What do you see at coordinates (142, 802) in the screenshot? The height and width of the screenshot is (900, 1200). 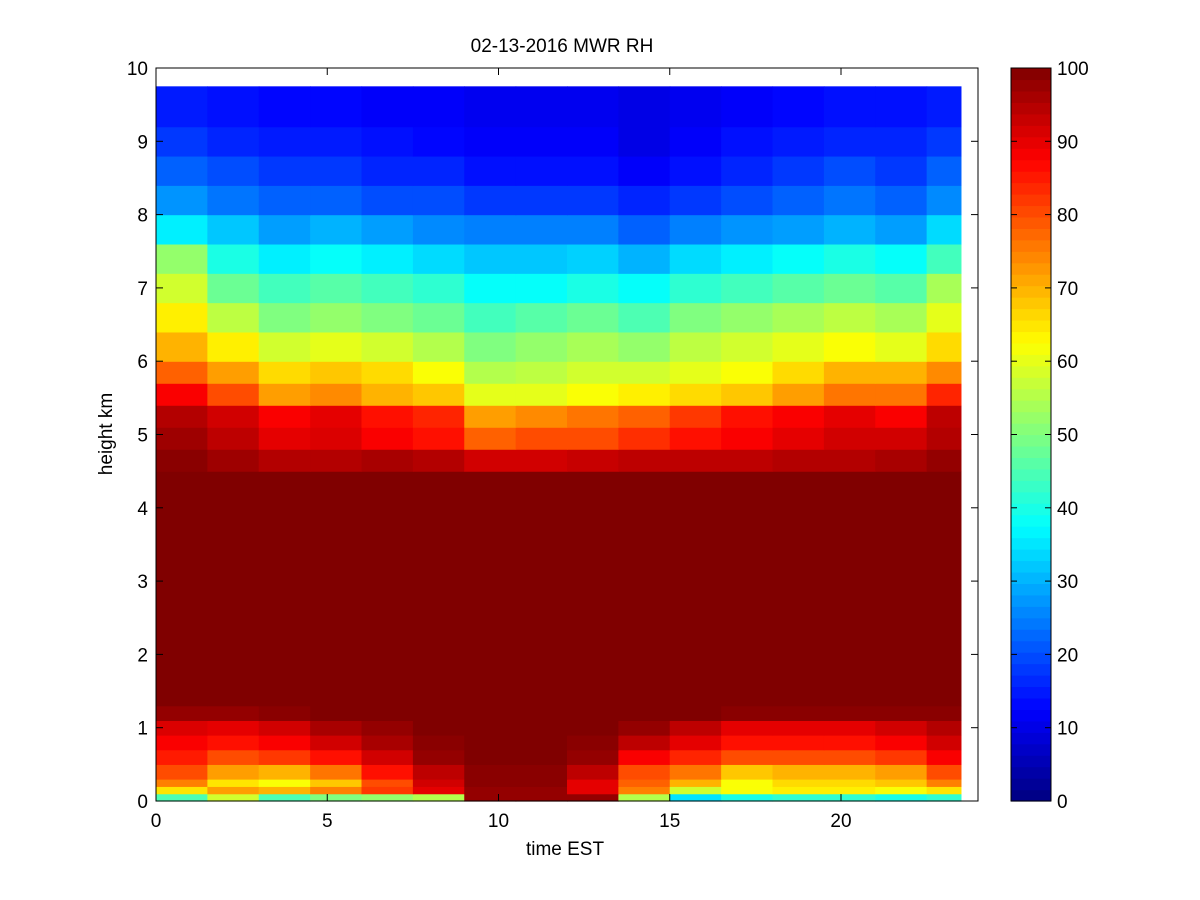 I see `y-tick-label: 0` at bounding box center [142, 802].